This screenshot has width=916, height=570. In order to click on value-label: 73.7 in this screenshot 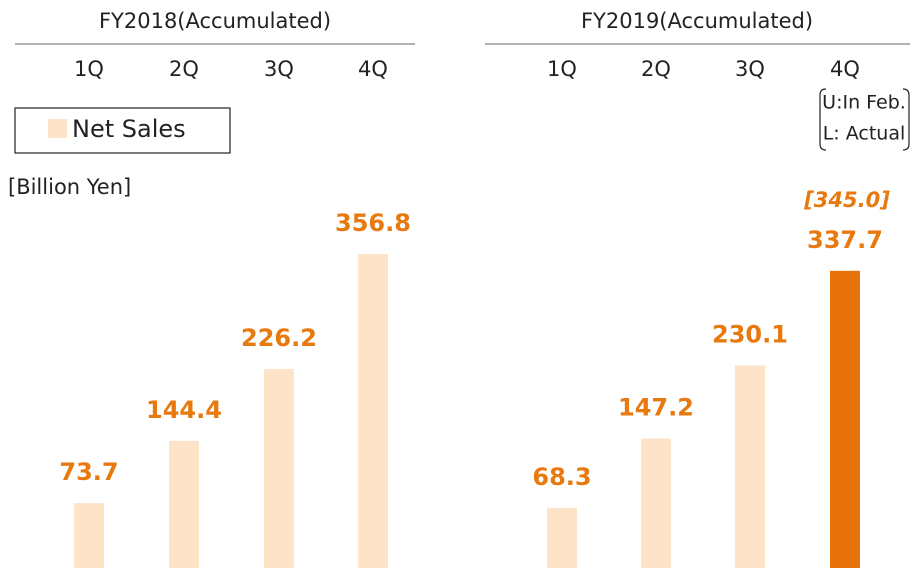, I will do `click(88, 472)`.